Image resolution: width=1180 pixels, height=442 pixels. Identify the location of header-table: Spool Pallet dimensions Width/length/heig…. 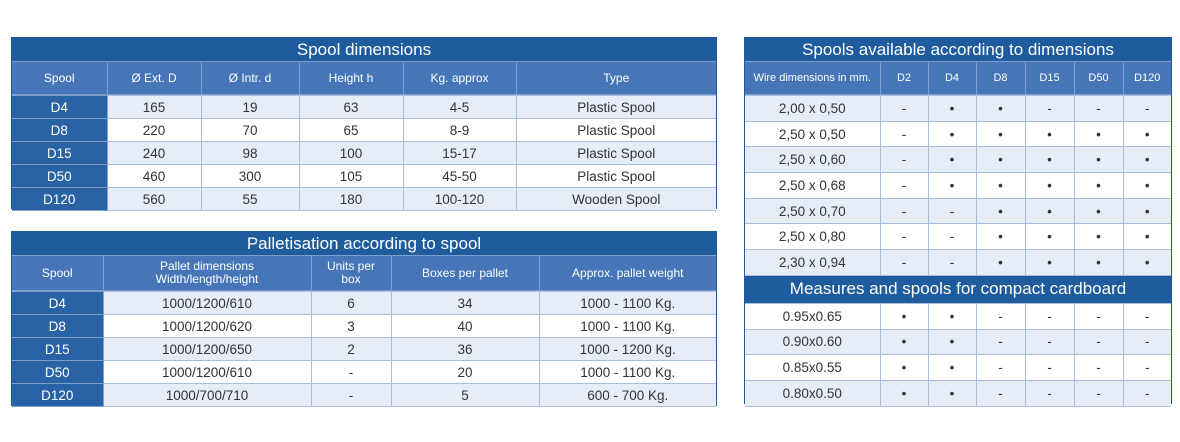
(364, 273).